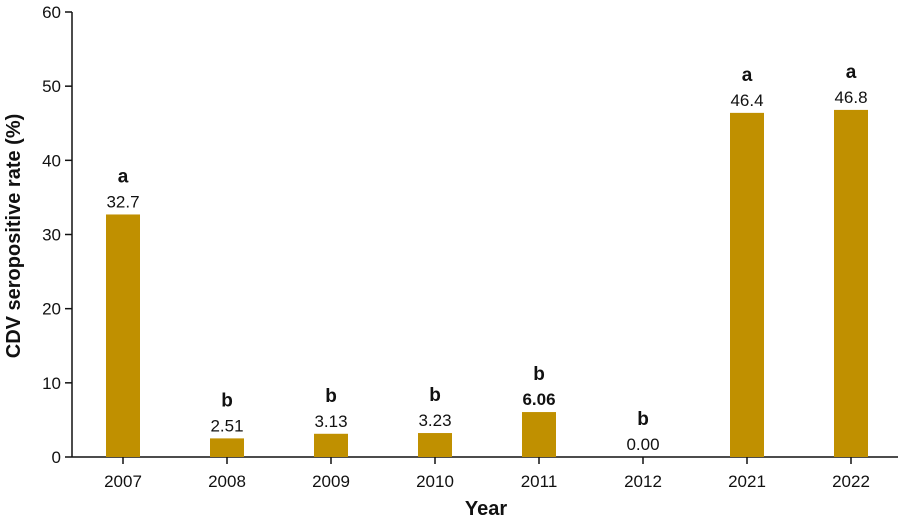 This screenshot has width=900, height=519. I want to click on y-tick-label: 20, so click(51, 309).